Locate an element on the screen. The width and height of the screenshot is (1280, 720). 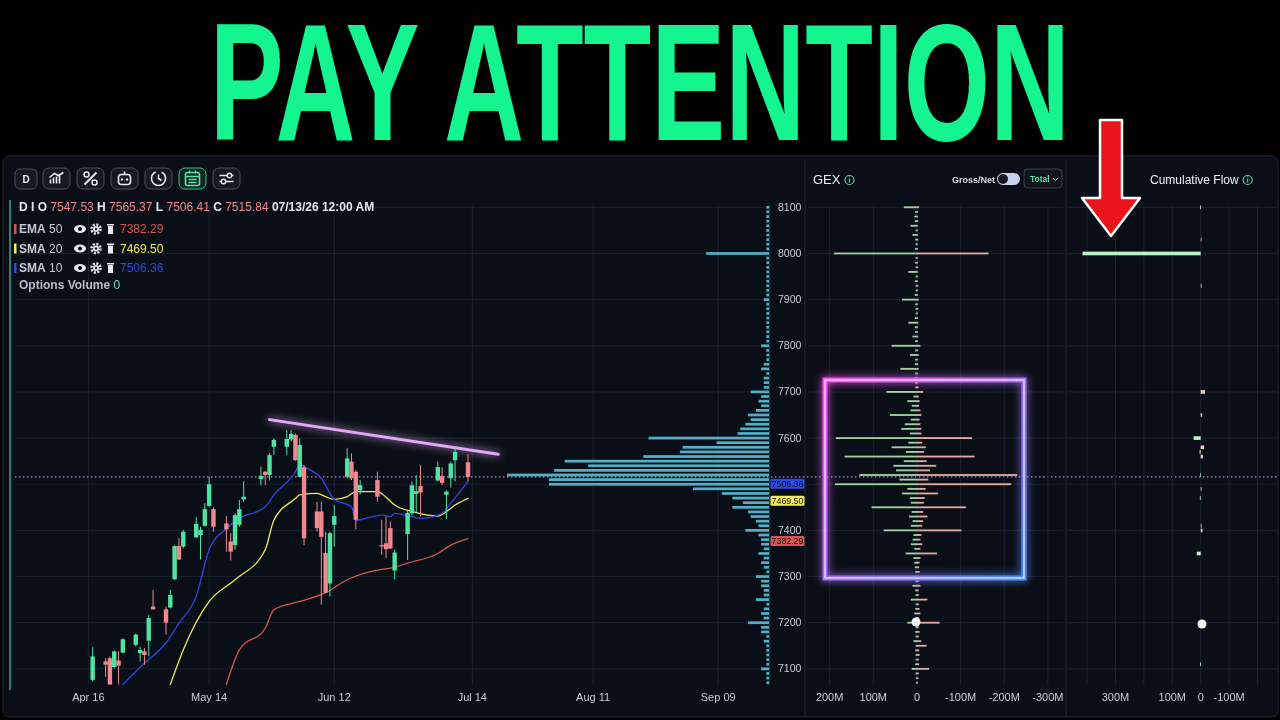
y-tick-label: 7100 is located at coordinates (790, 668).